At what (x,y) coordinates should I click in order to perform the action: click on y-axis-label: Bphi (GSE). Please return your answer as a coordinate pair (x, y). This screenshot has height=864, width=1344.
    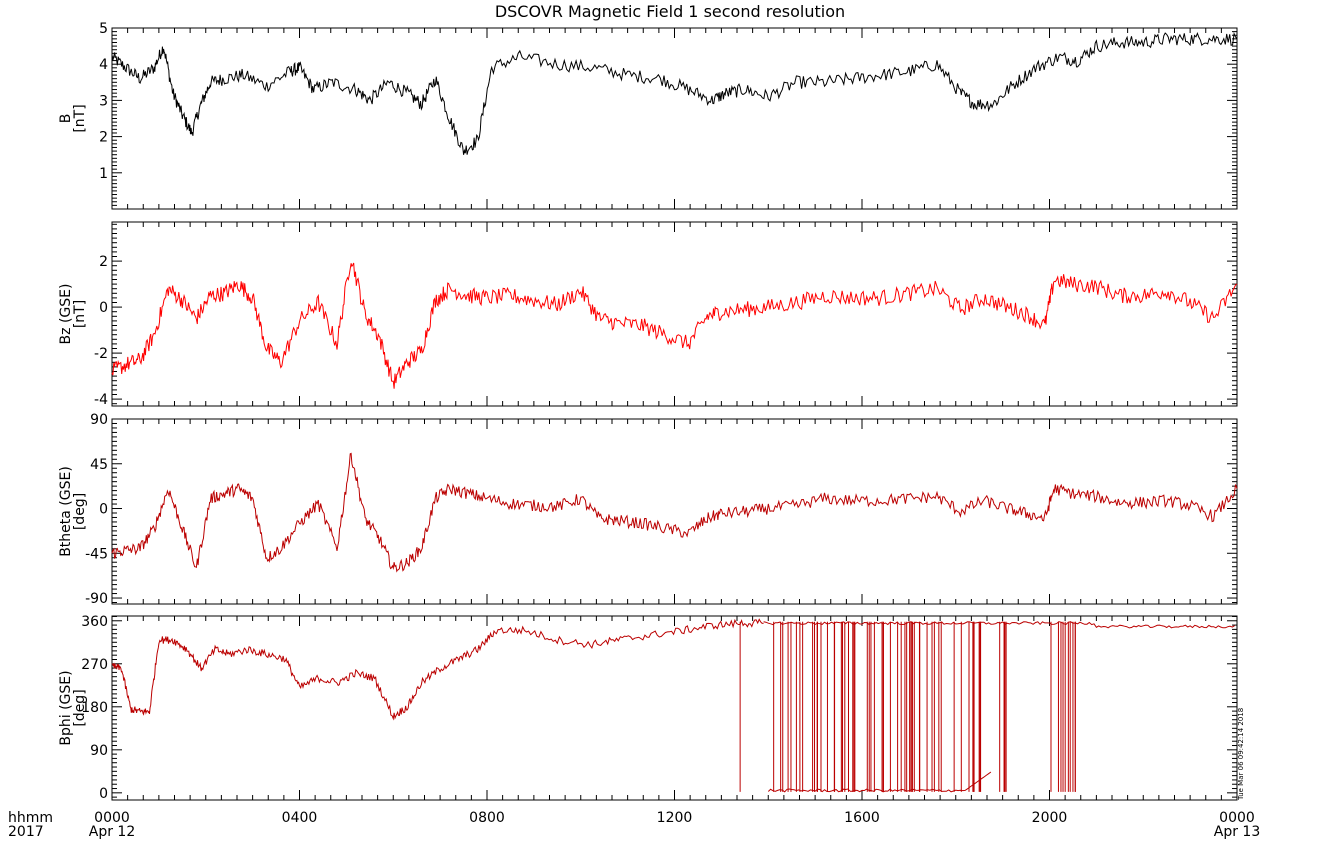
    Looking at the image, I should click on (66, 707).